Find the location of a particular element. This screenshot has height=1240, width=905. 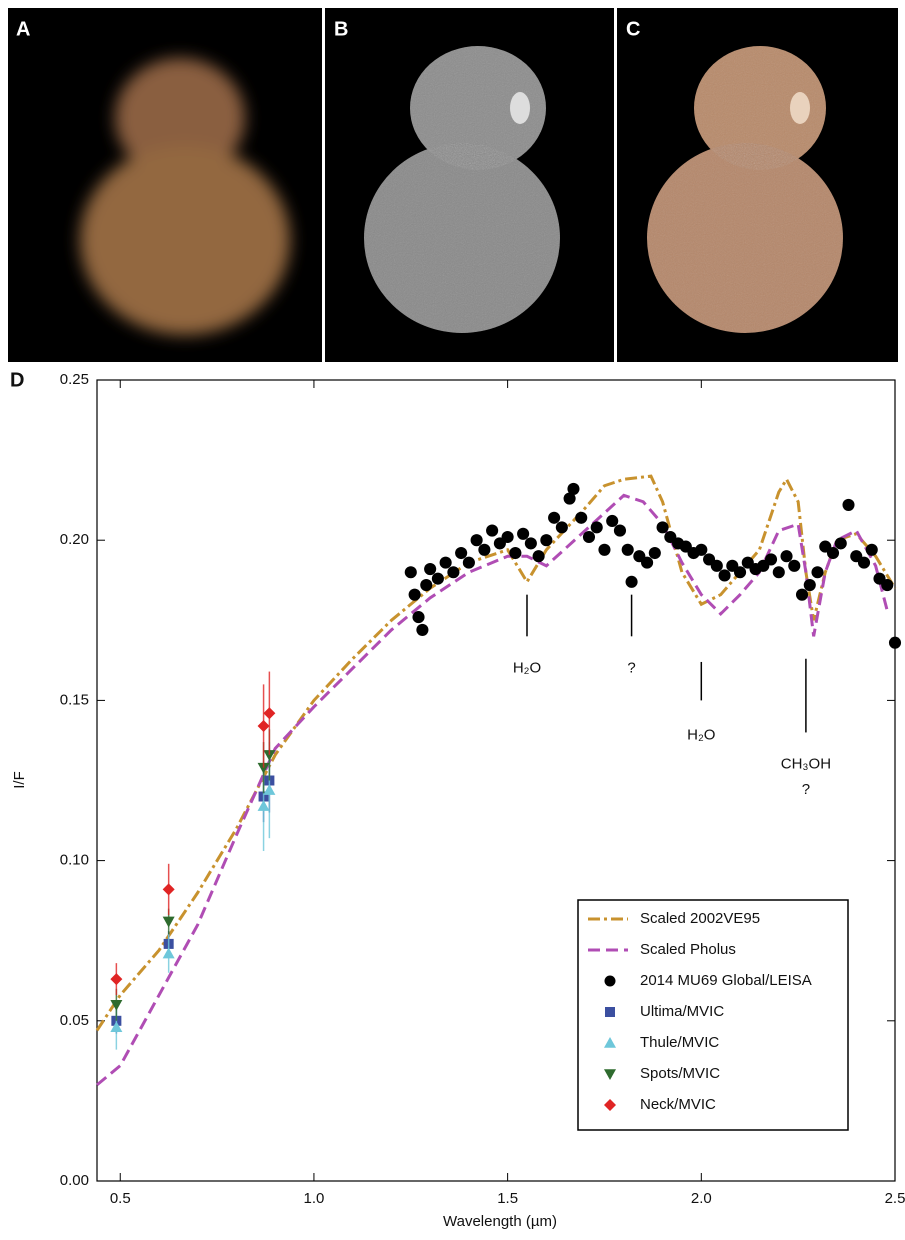

image-c is located at coordinates (745, 189).